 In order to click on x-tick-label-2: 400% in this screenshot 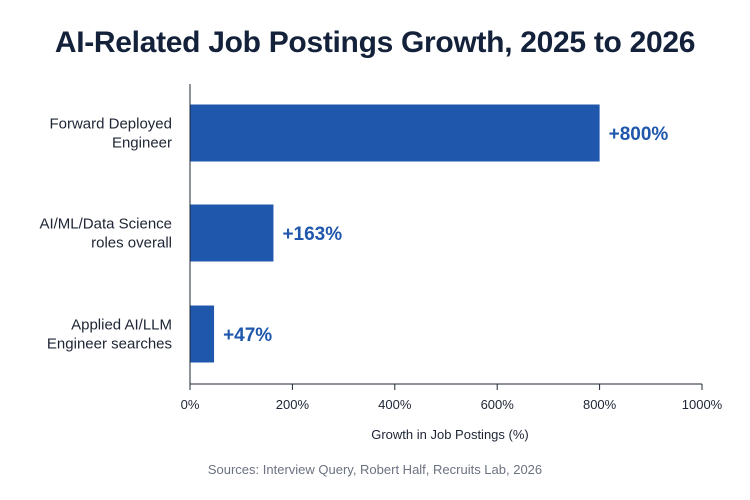, I will do `click(395, 404)`.